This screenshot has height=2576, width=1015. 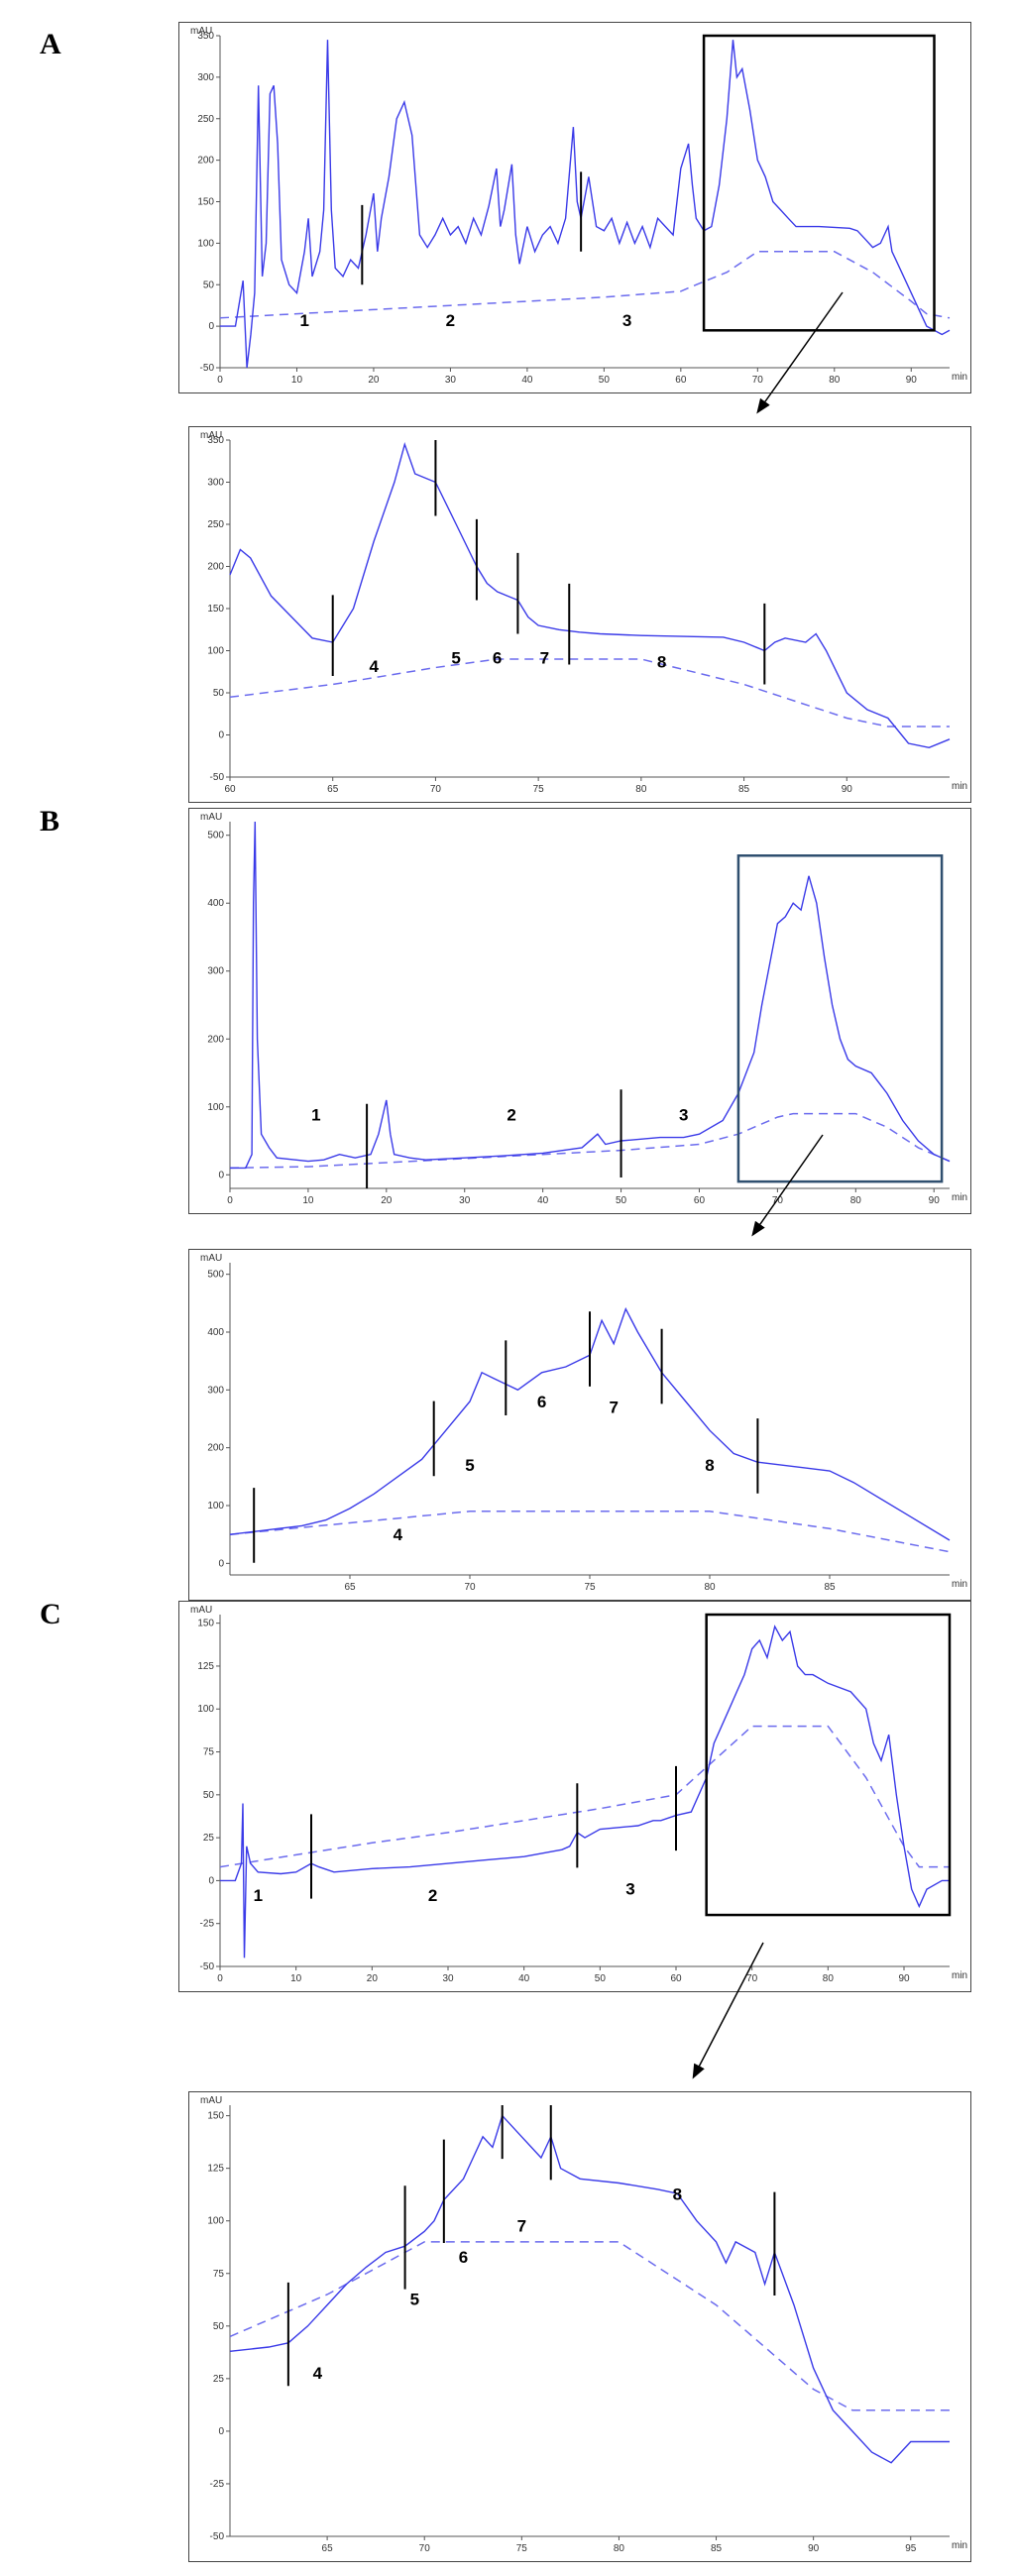 What do you see at coordinates (217, 2484) in the screenshot?
I see `y-tick-label: -25` at bounding box center [217, 2484].